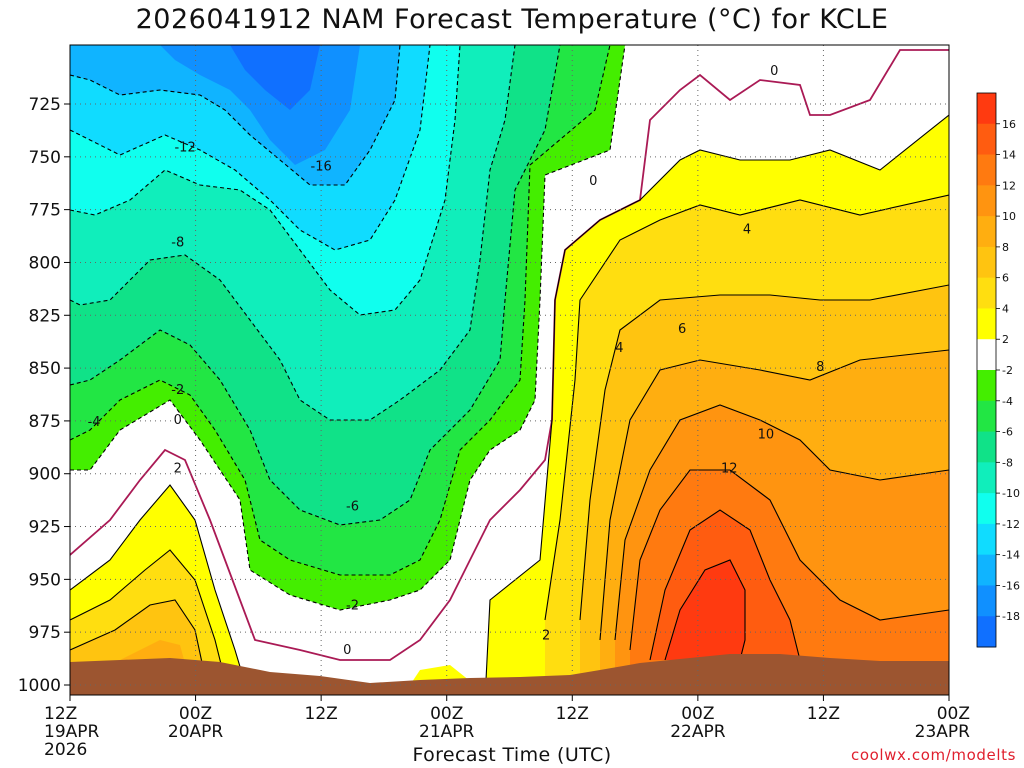  I want to click on y-tick-label: 850, so click(45, 369).